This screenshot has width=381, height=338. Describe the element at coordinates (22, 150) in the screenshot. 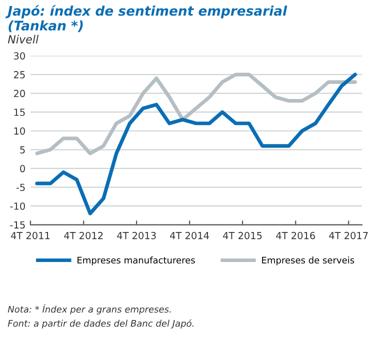

I see `y-tick-label: 5` at that location.